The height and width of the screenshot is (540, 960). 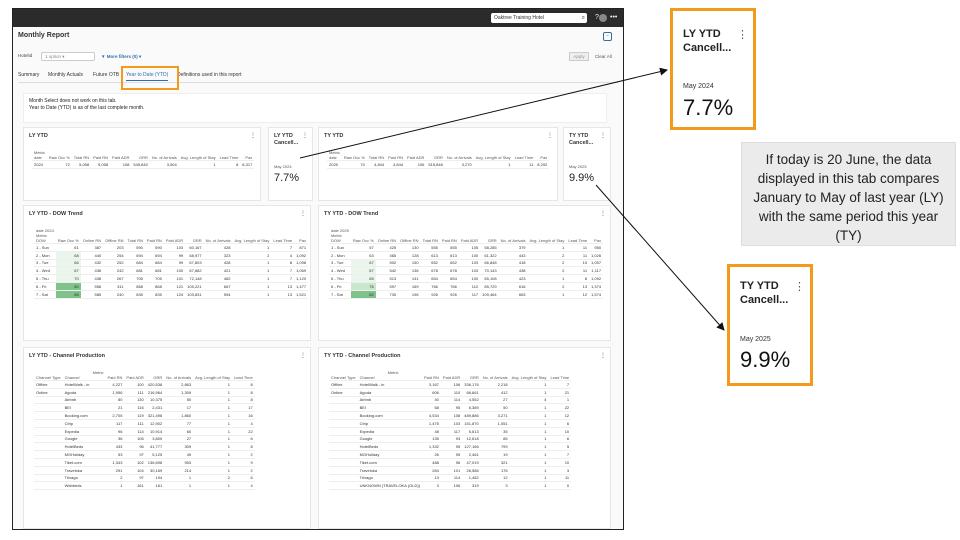 I want to click on cell: 19, so click(x=495, y=454).